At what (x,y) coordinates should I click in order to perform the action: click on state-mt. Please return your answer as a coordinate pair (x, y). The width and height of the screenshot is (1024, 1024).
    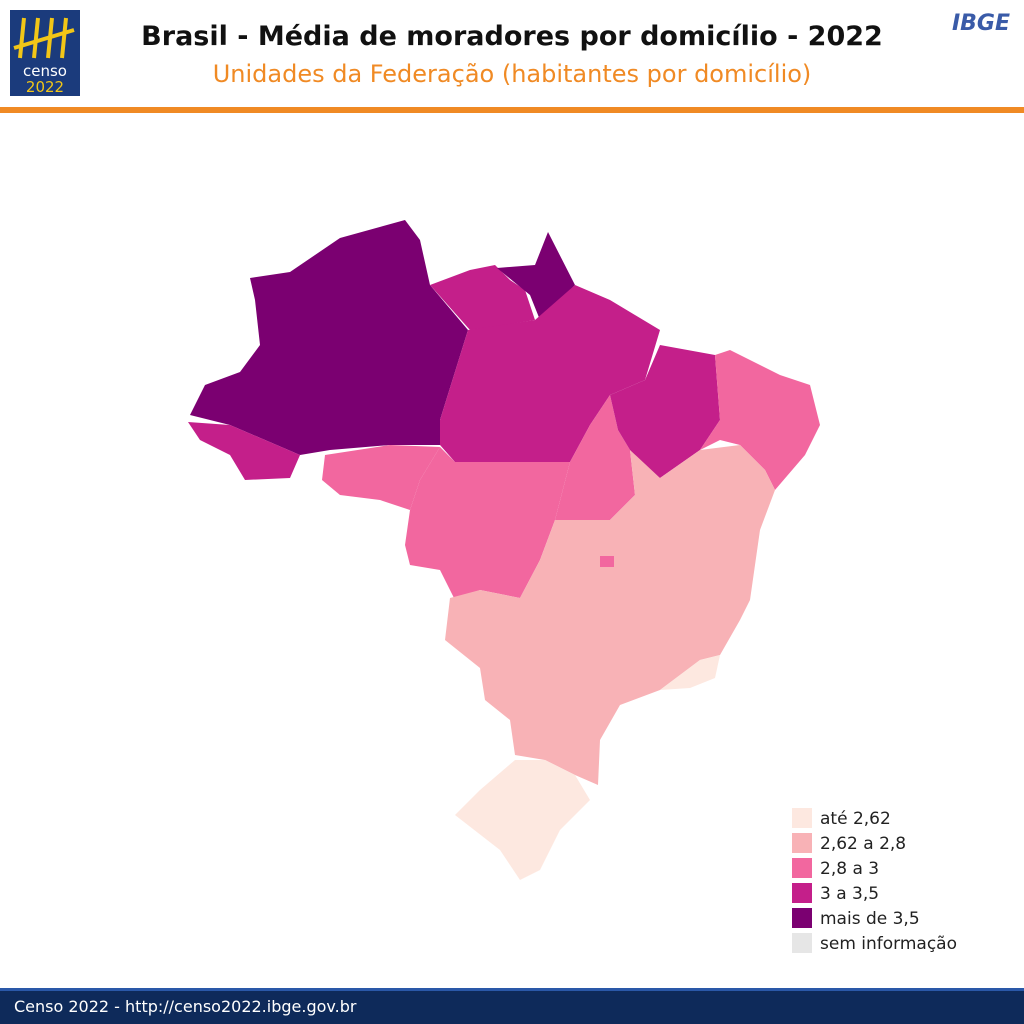
    Looking at the image, I should click on (487, 523).